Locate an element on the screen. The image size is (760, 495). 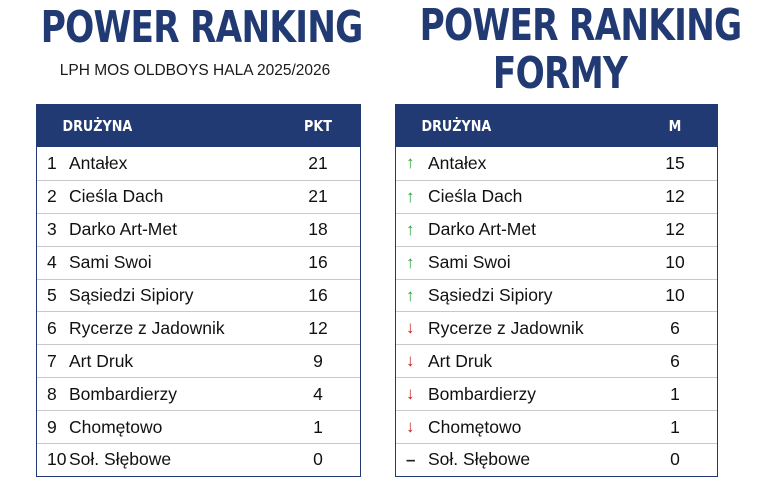
table-row: 10 Soł. Słębowe 0 is located at coordinates (198, 459).